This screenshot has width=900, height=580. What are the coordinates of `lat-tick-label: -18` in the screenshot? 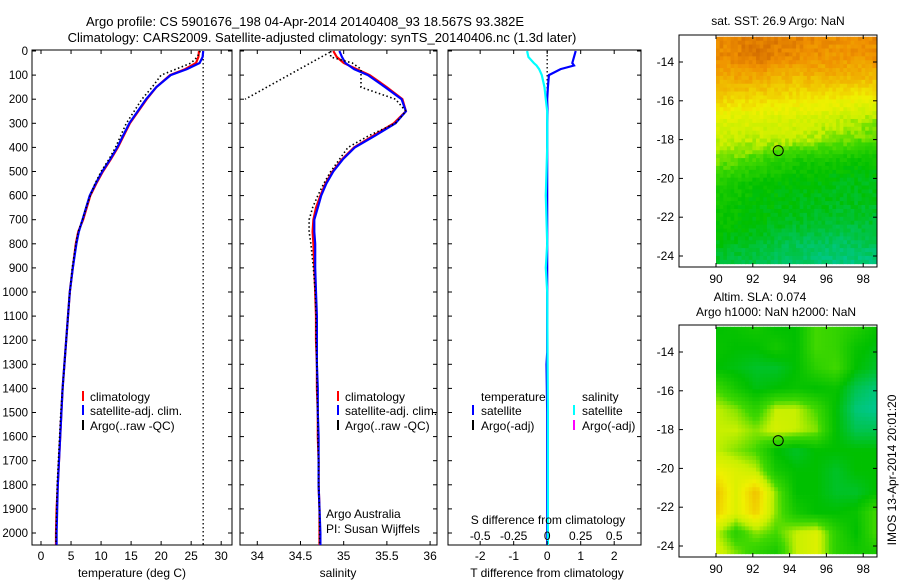 It's located at (666, 140).